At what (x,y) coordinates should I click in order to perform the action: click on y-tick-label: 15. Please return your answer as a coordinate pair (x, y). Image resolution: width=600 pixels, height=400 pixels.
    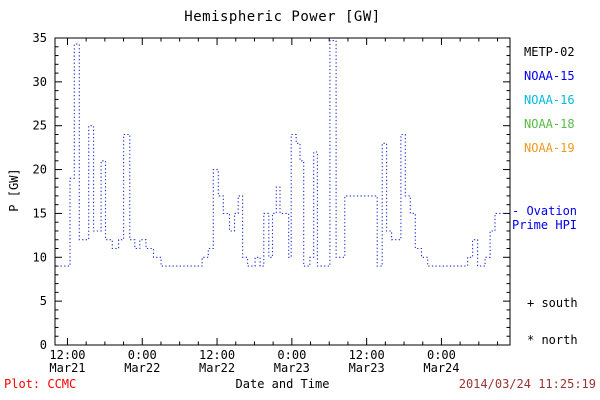
    Looking at the image, I should click on (40, 213).